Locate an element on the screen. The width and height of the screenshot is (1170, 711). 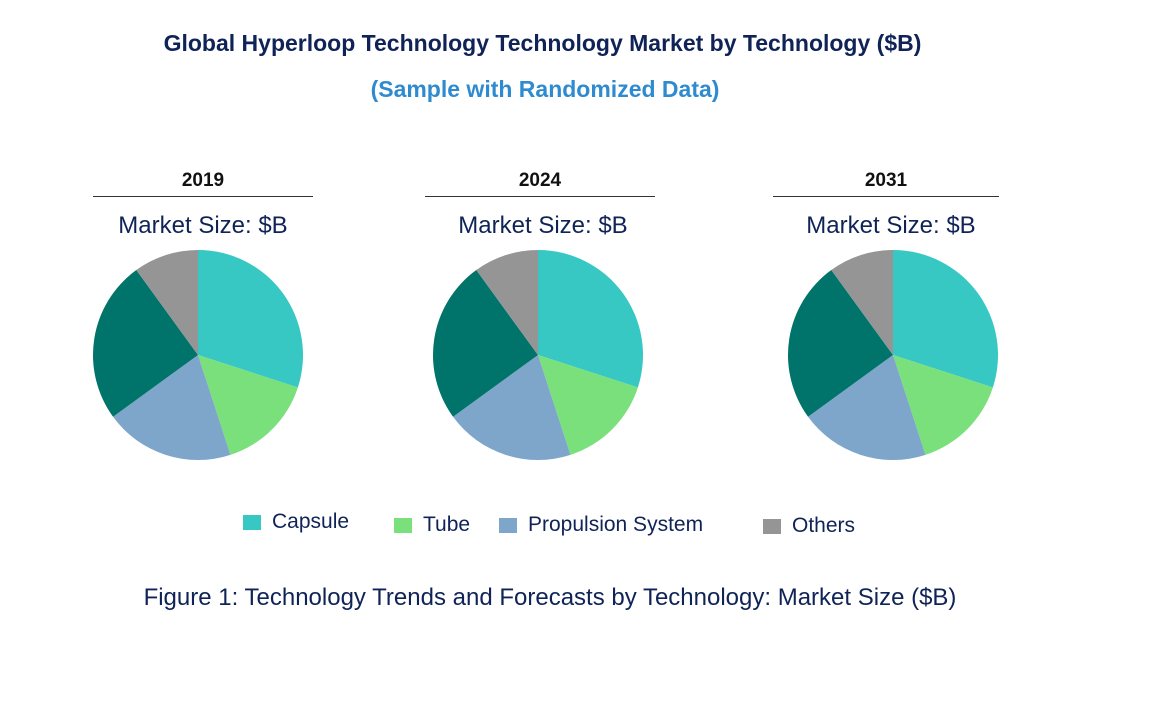
legend-label: Others is located at coordinates (824, 525).